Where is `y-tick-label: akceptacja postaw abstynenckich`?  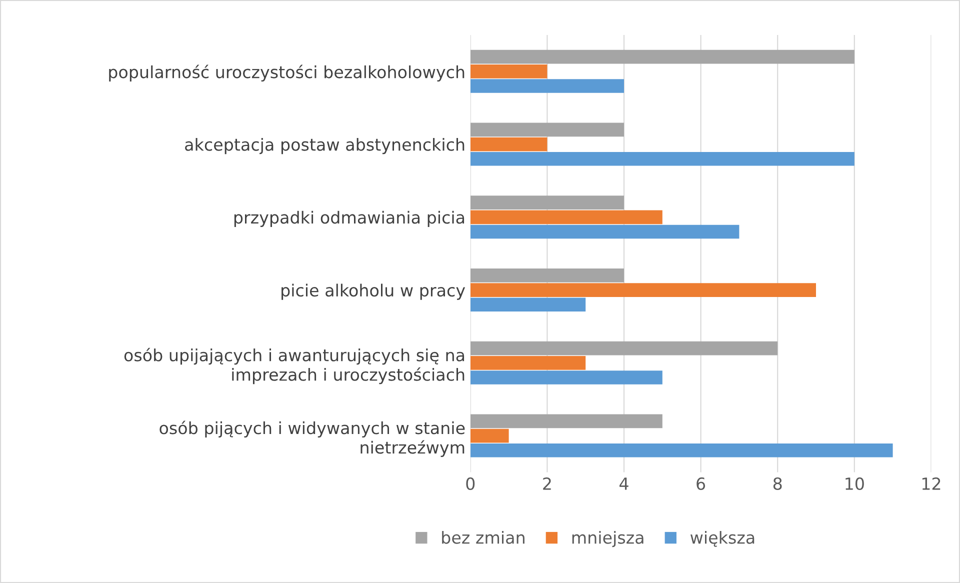 y-tick-label: akceptacja postaw abstynenckich is located at coordinates (324, 146).